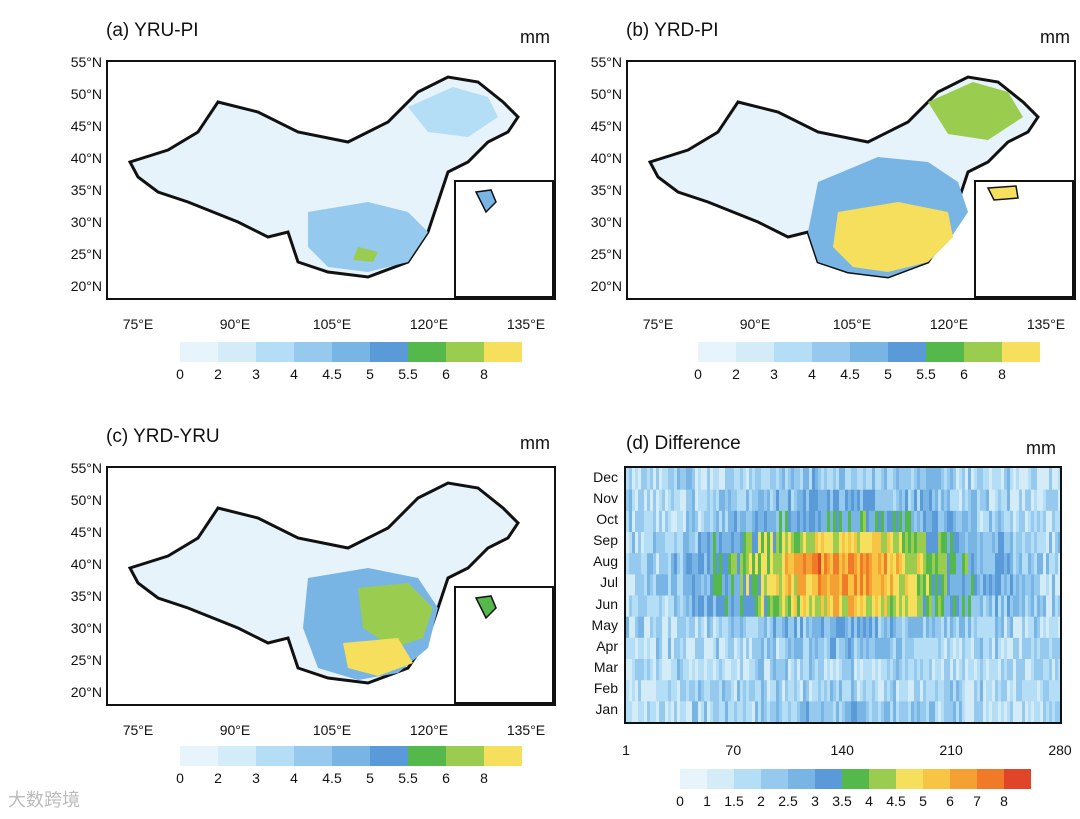 This screenshot has height=819, width=1080. What do you see at coordinates (774, 374) in the screenshot?
I see `panel-b-colorbar-label: 3` at bounding box center [774, 374].